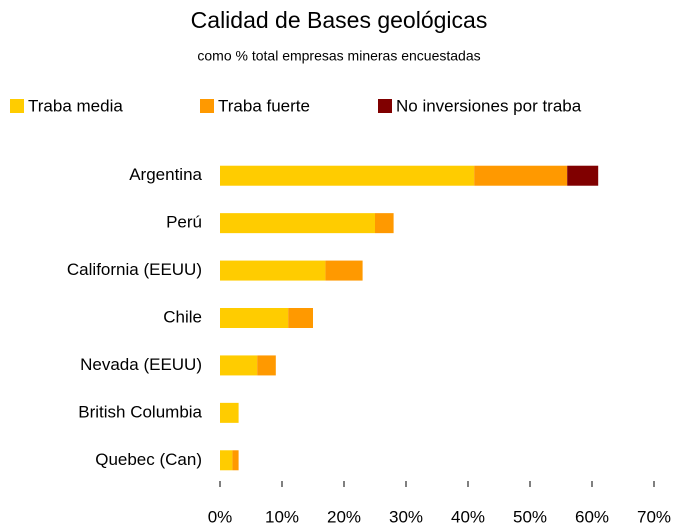 The height and width of the screenshot is (526, 679). Describe the element at coordinates (165, 174) in the screenshot. I see `y-tick-label: Argentina` at that location.